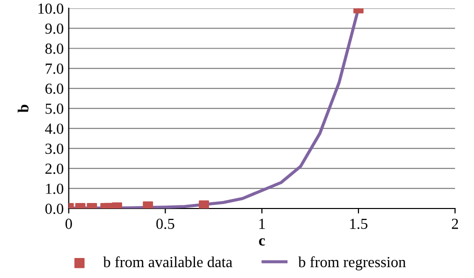 The image size is (474, 278). Describe the element at coordinates (165, 224) in the screenshot. I see `x-tick-label: 0.5` at that location.